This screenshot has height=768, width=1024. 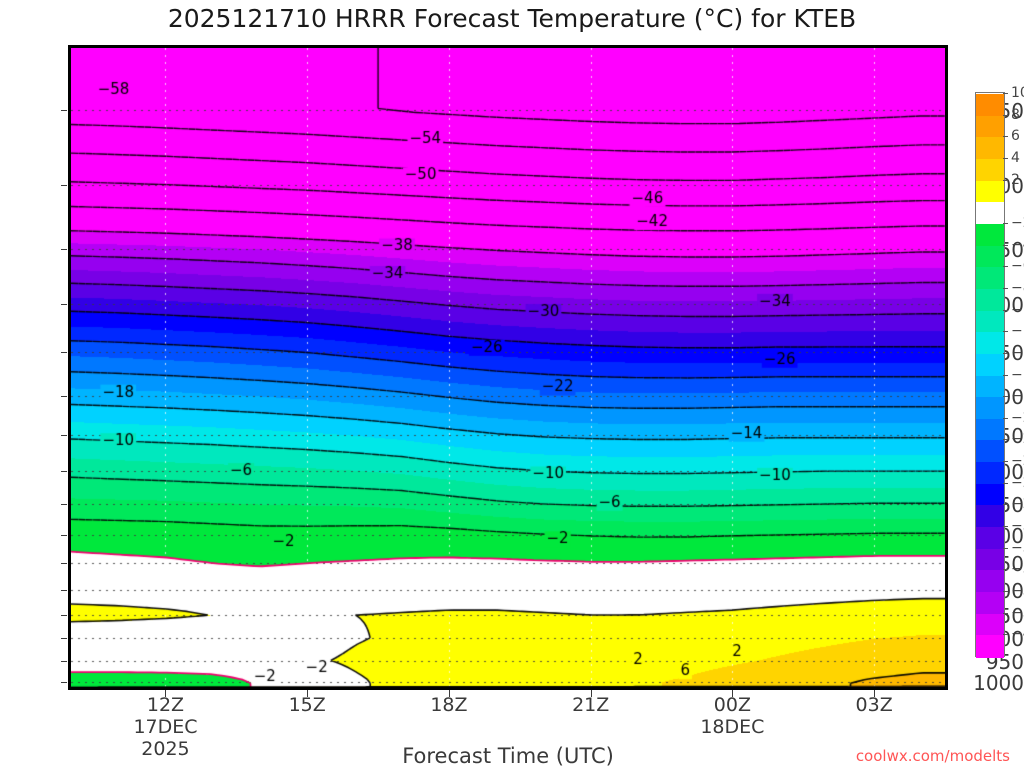 I want to click on colorbar-tick--6, so click(x=1005, y=267).